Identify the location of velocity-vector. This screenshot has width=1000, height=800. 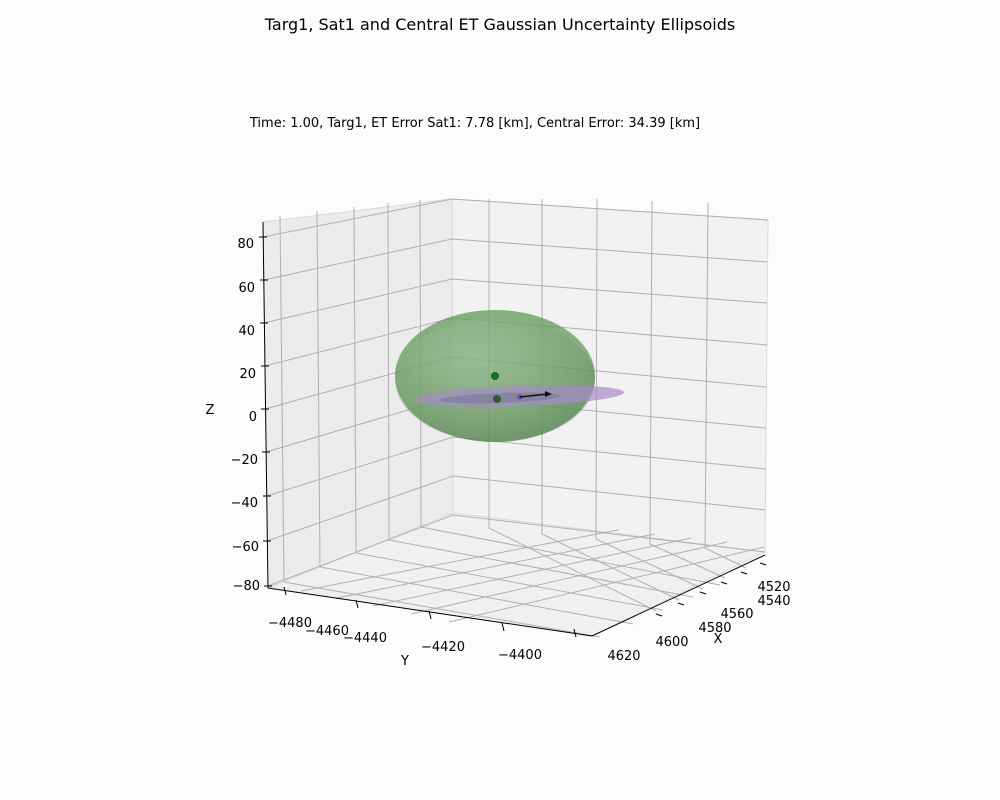
(534, 395).